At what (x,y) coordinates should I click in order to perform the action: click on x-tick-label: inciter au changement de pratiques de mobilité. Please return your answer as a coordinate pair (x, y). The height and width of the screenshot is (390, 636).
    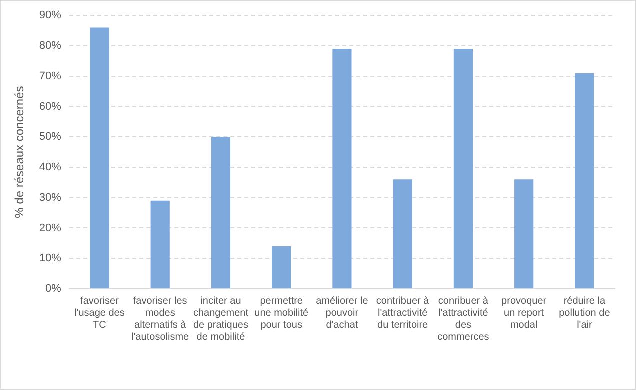
    Looking at the image, I should click on (221, 319).